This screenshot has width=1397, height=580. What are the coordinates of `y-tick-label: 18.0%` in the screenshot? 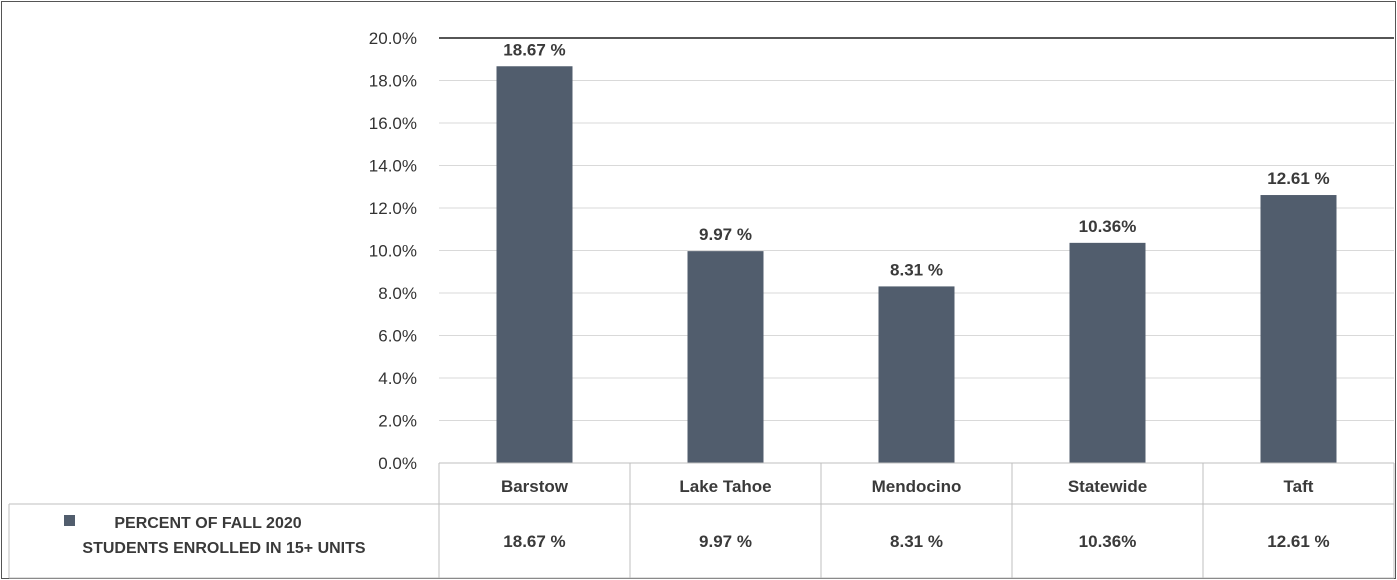 It's located at (393, 81).